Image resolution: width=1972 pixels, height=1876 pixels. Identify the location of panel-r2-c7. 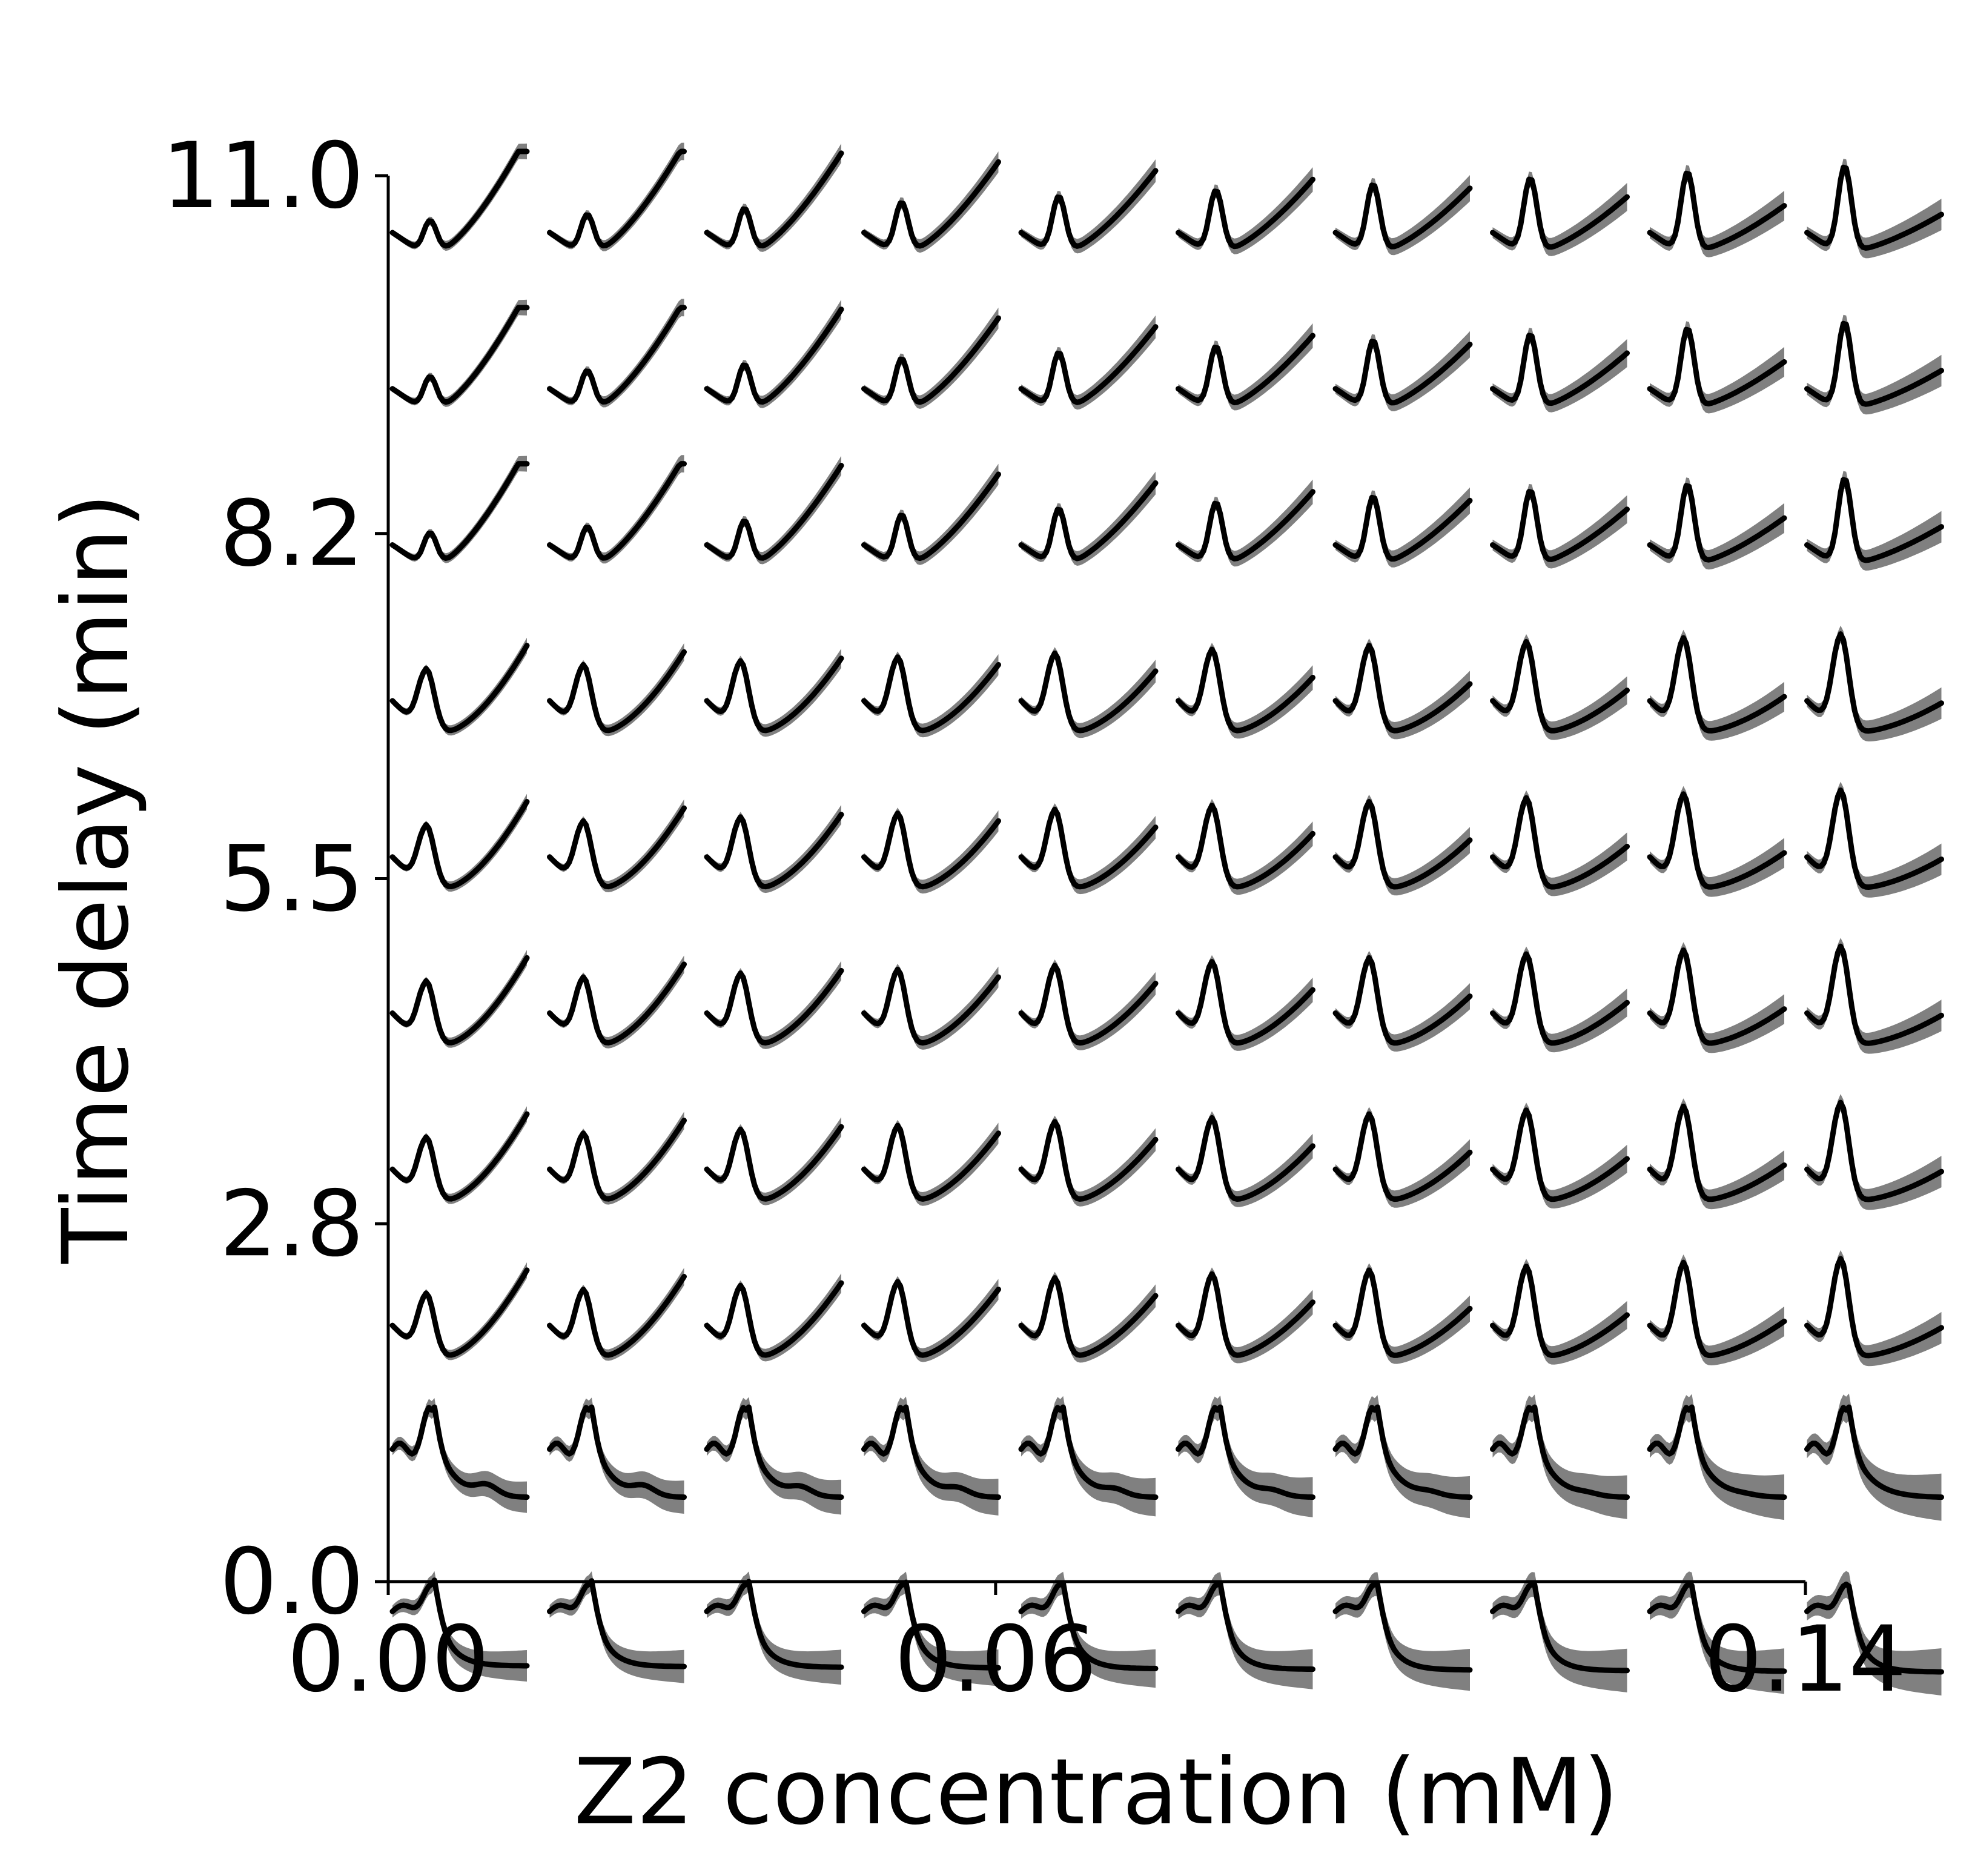
(1560, 1312).